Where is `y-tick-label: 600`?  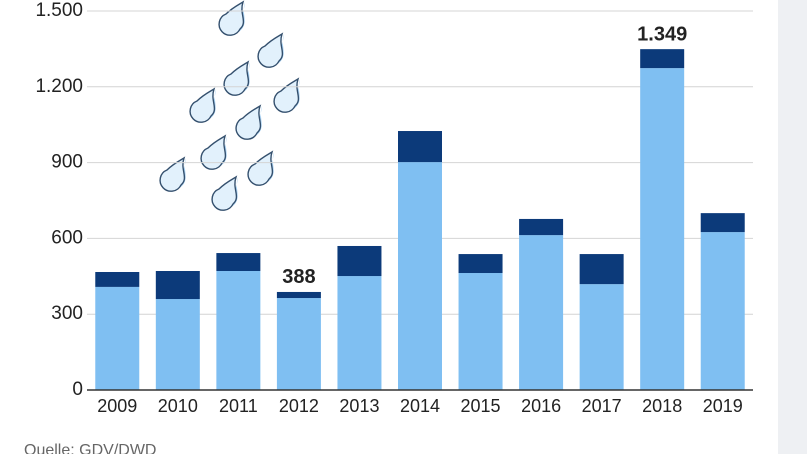
y-tick-label: 600 is located at coordinates (67, 237).